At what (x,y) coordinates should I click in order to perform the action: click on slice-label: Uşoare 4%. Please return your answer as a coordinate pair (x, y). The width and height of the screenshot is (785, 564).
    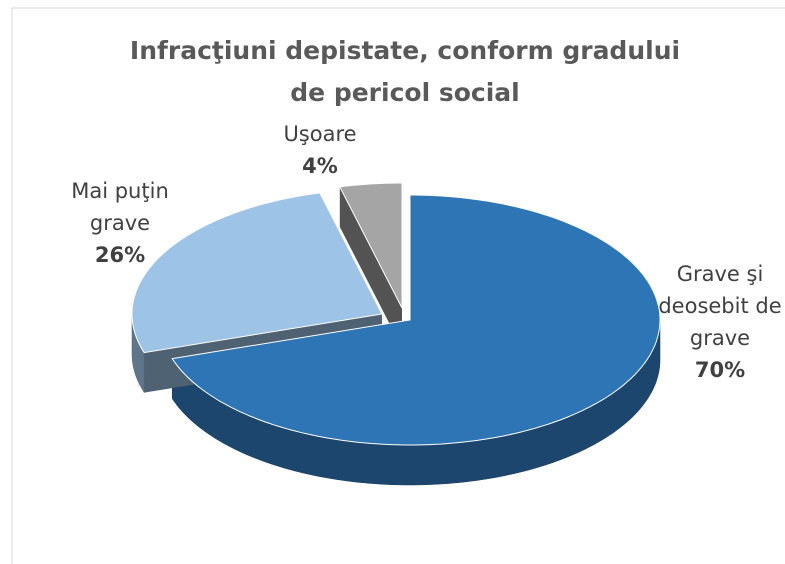
    Looking at the image, I should click on (320, 150).